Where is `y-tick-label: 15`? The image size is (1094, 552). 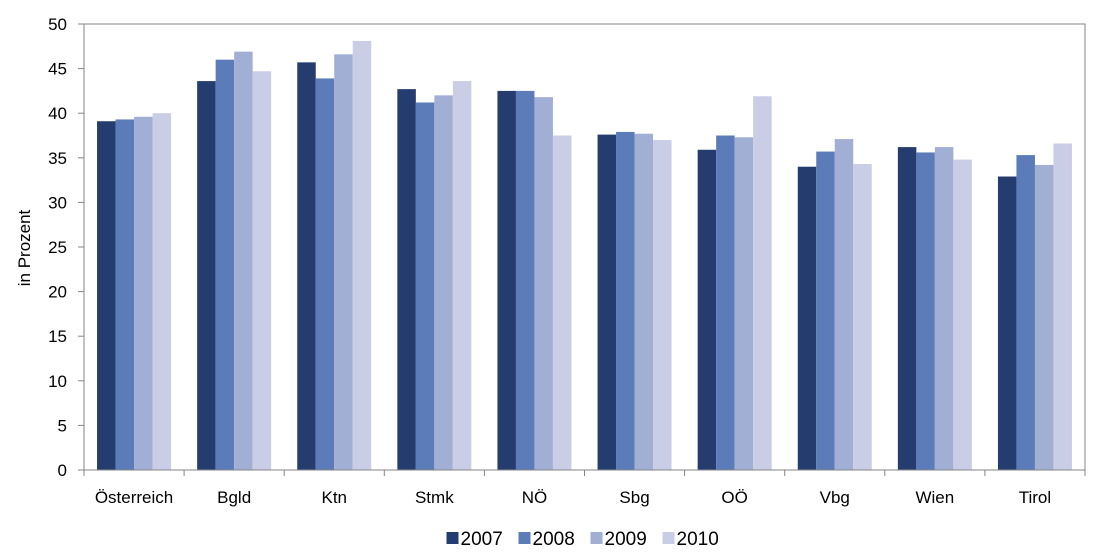
y-tick-label: 15 is located at coordinates (57, 336).